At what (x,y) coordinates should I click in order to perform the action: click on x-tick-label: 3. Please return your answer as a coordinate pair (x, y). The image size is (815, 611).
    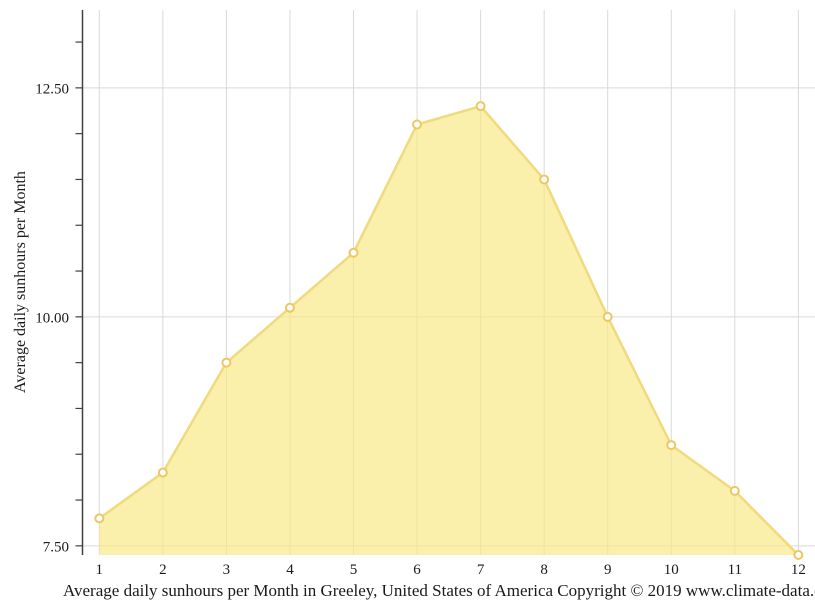
    Looking at the image, I should click on (227, 570).